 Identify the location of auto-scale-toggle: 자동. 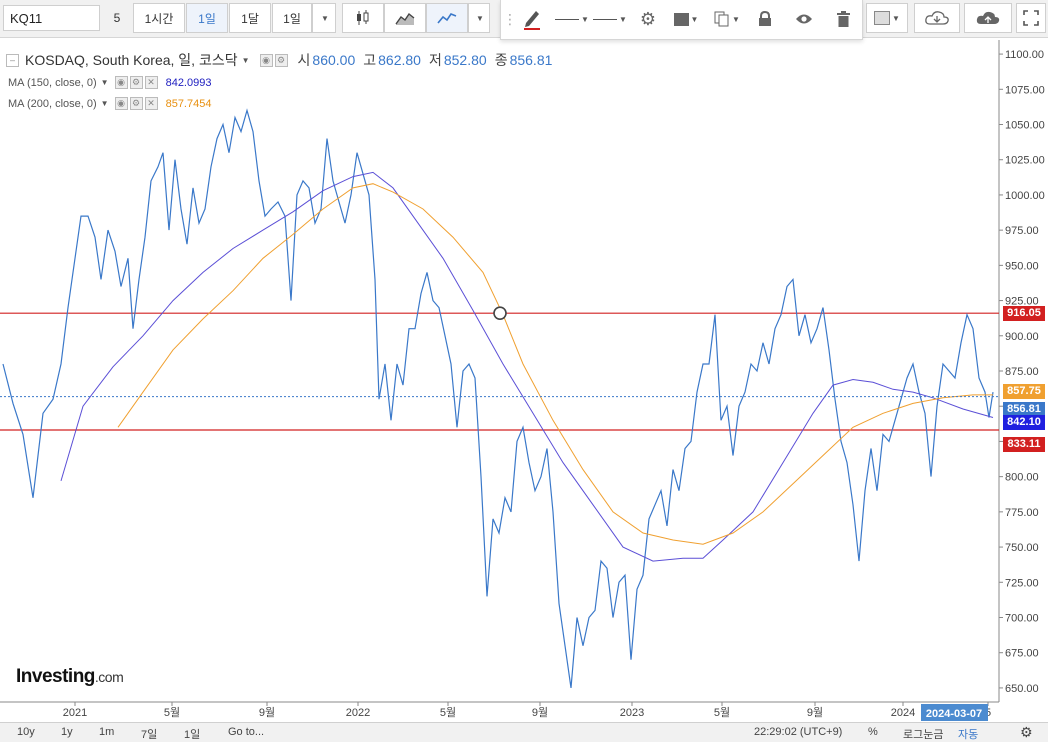
(968, 735).